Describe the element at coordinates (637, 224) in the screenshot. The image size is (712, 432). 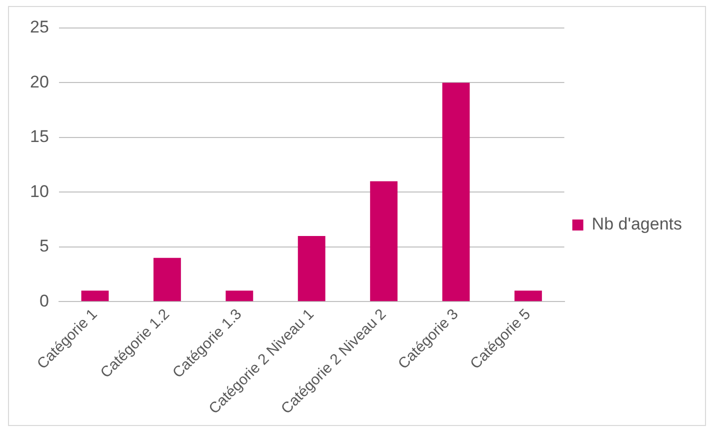
I see `legend-label: Nb d'agents` at that location.